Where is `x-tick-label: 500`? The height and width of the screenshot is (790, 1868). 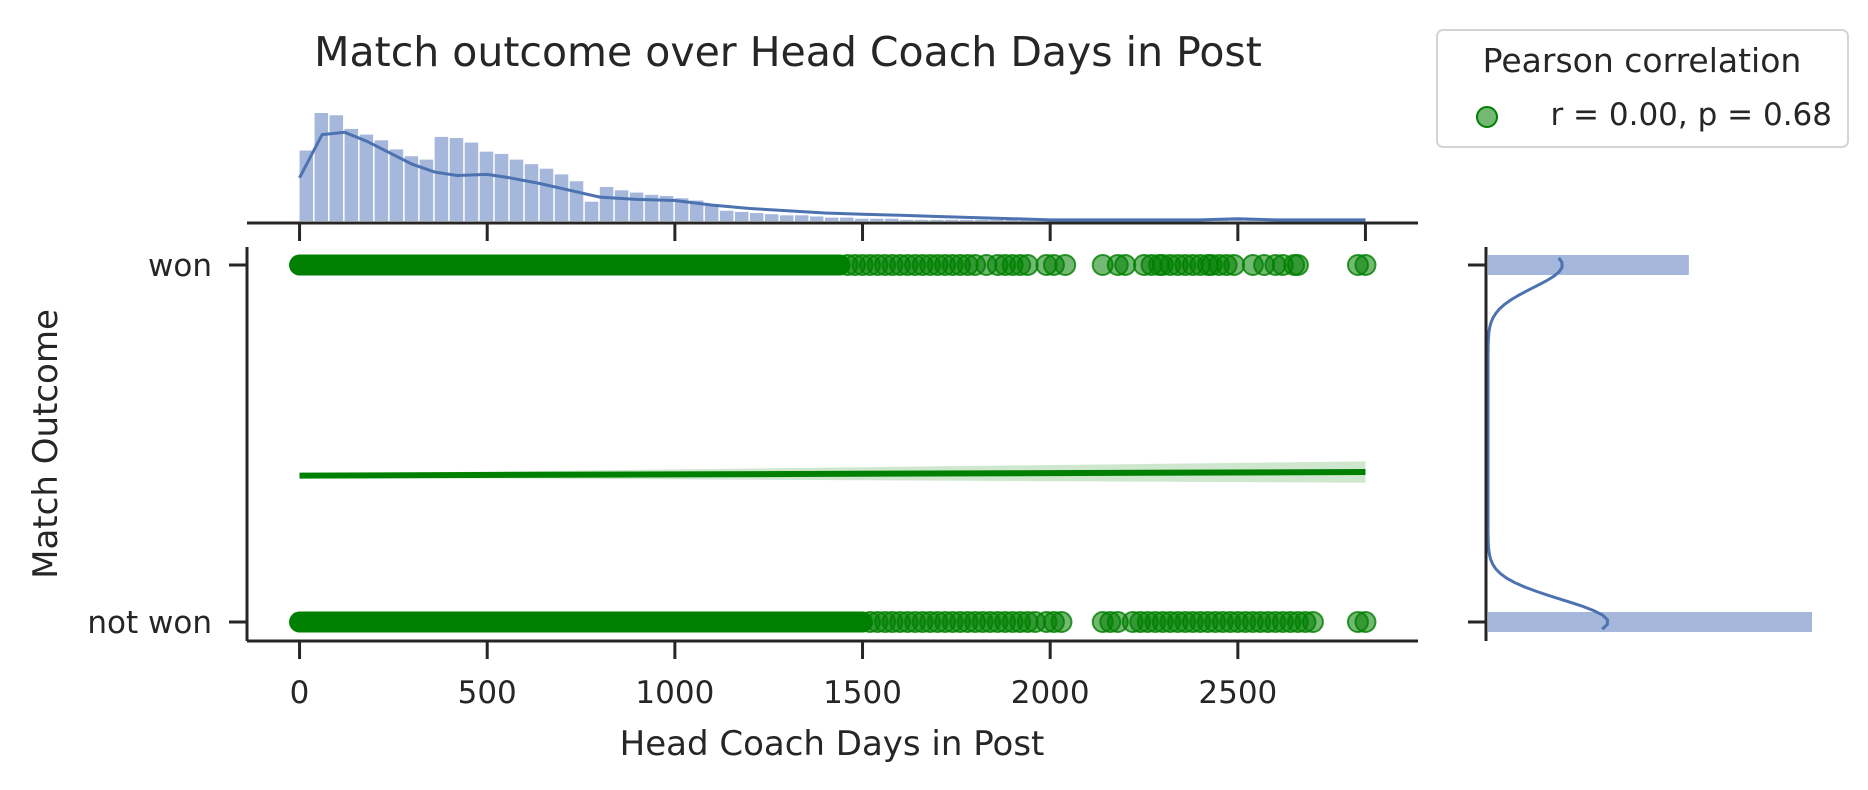 x-tick-label: 500 is located at coordinates (487, 693).